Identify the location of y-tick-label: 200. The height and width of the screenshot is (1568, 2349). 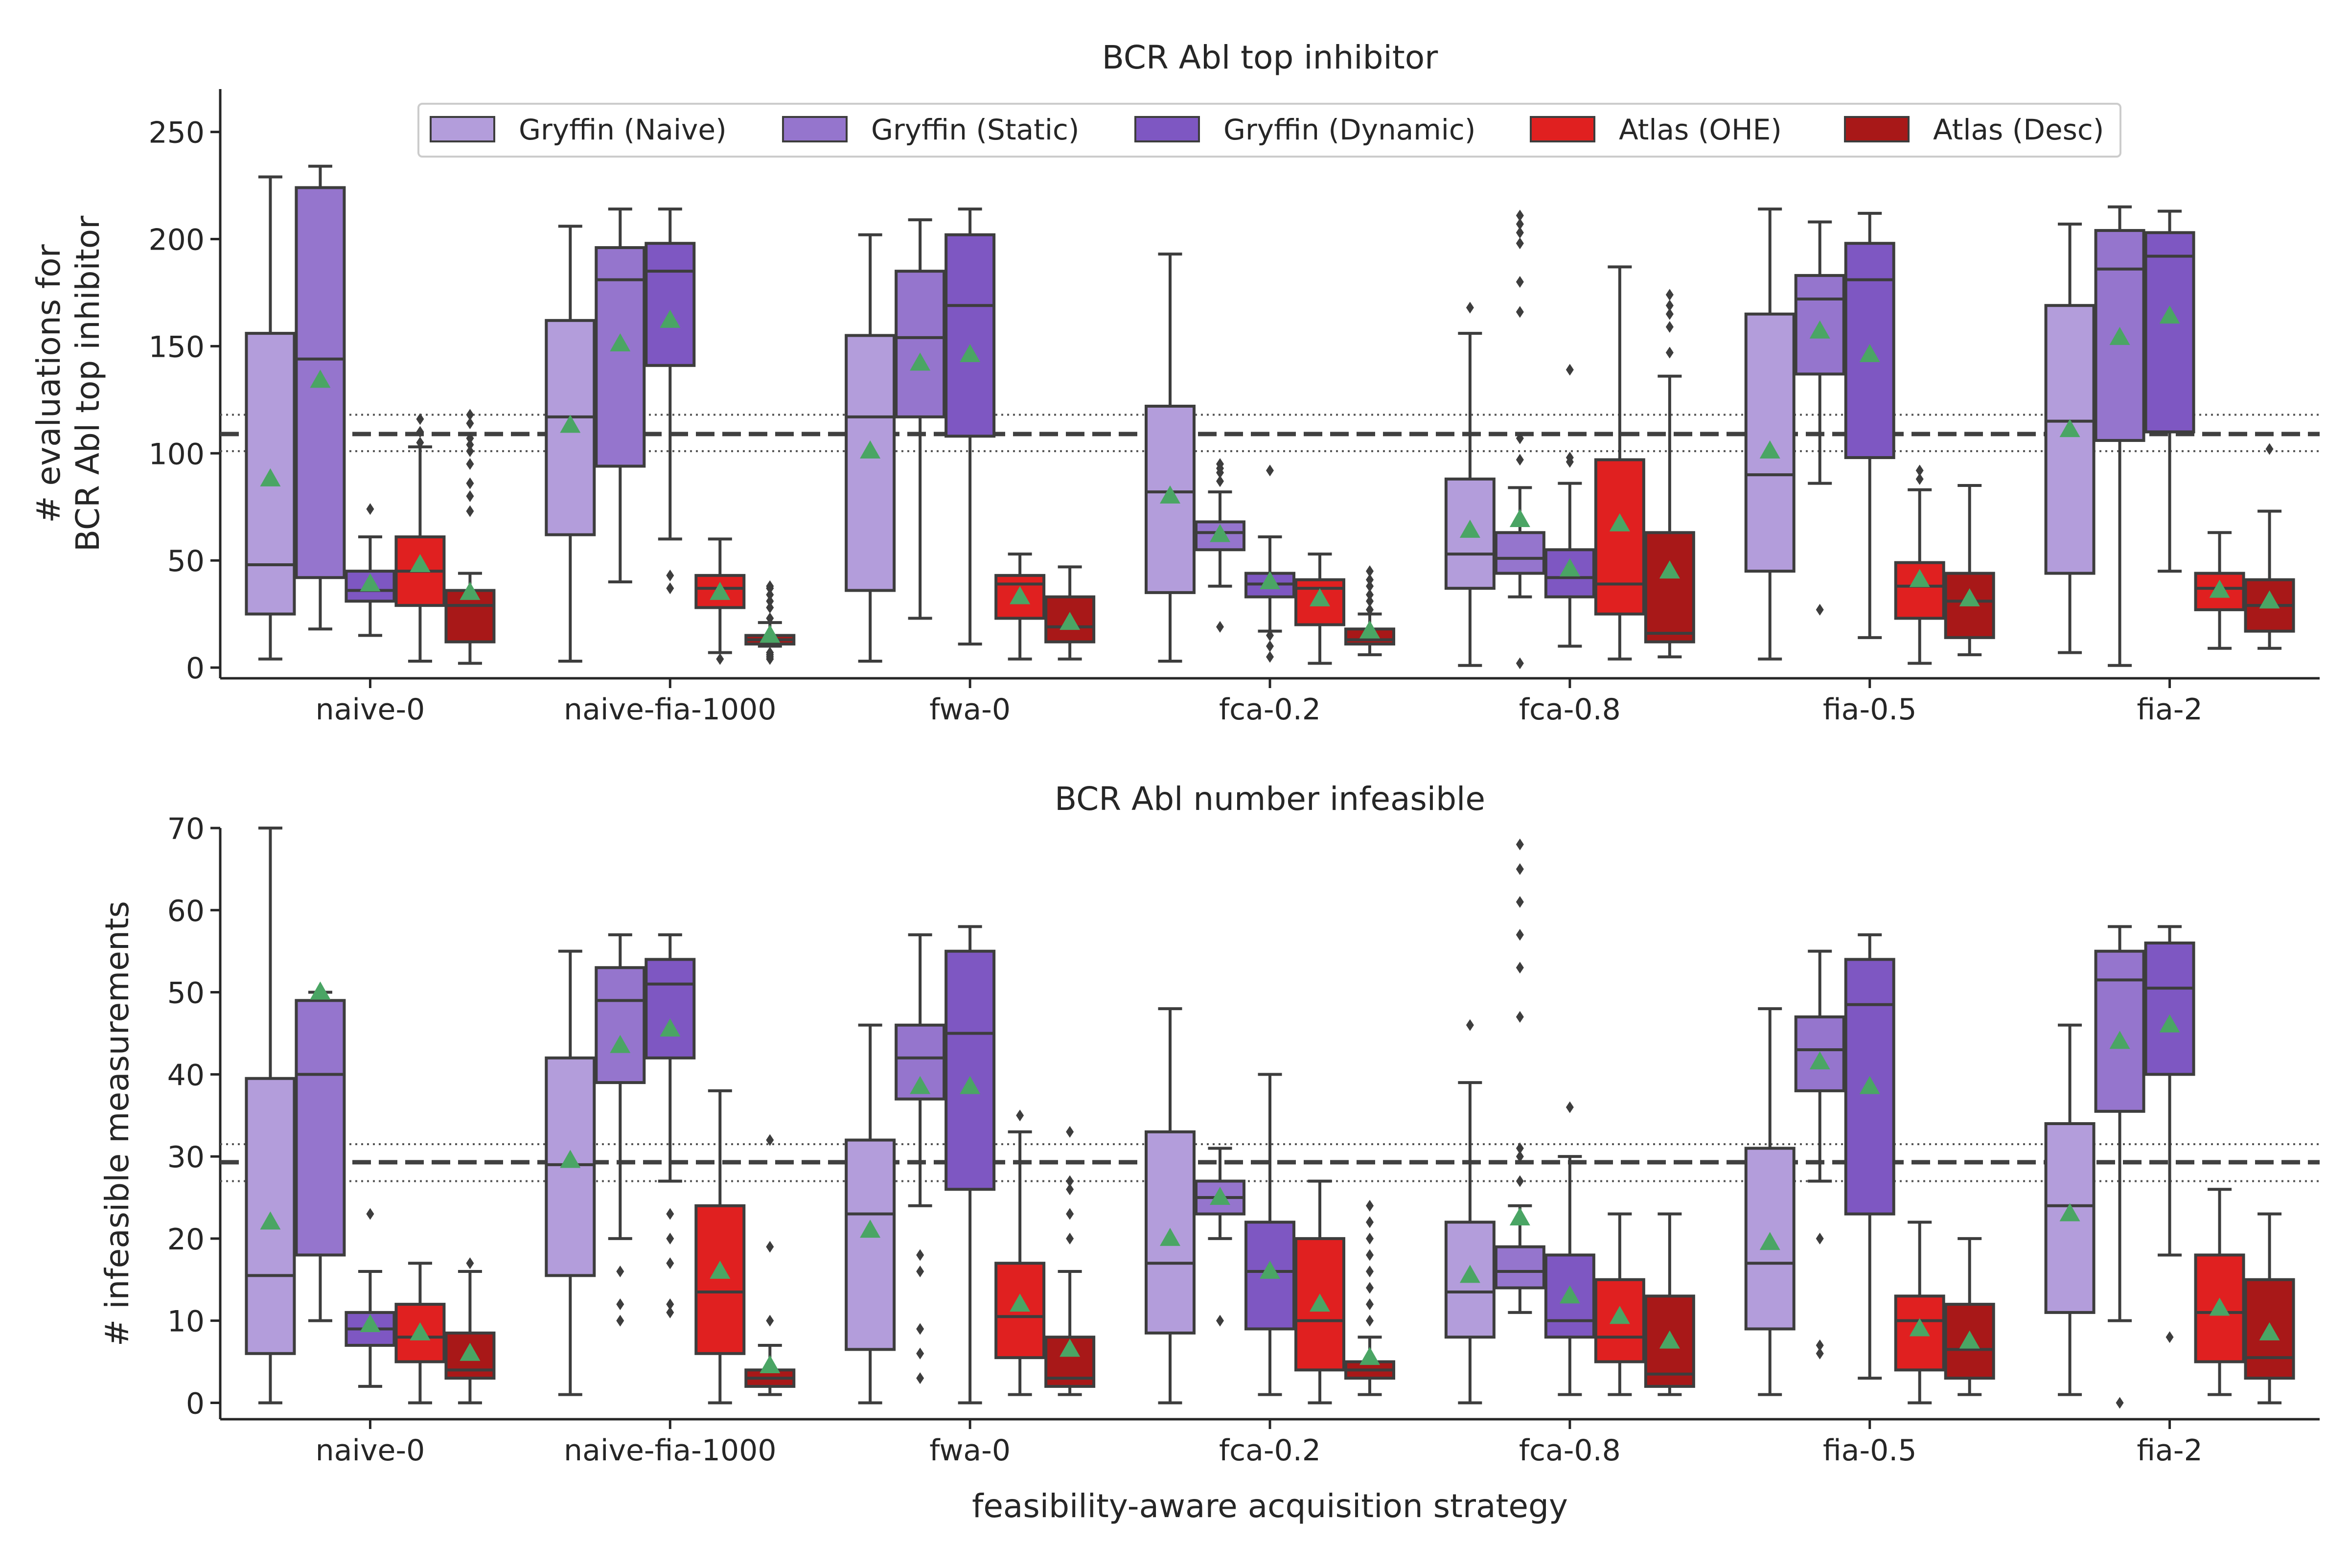
(176, 240).